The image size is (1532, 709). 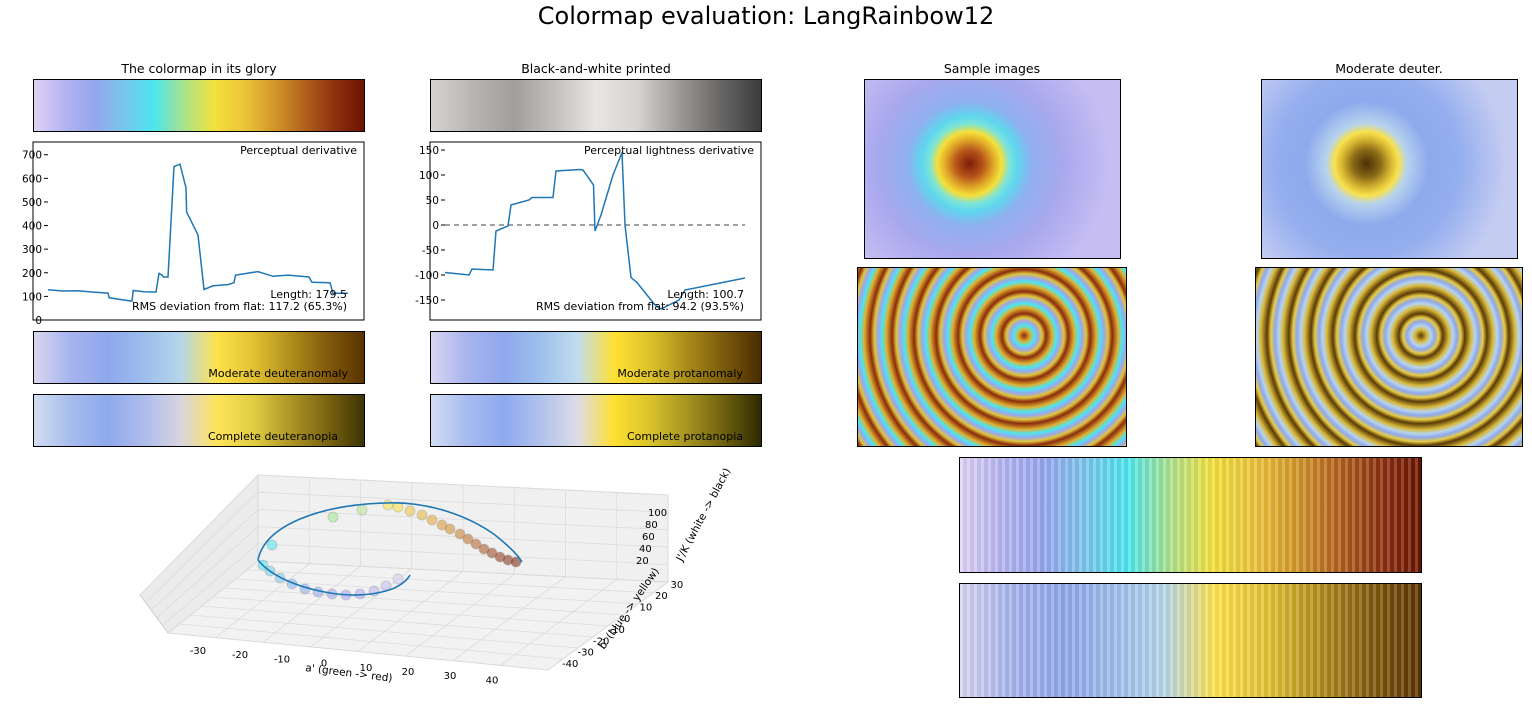 What do you see at coordinates (1190, 515) in the screenshot?
I see `colormap-stripe-test-bar` at bounding box center [1190, 515].